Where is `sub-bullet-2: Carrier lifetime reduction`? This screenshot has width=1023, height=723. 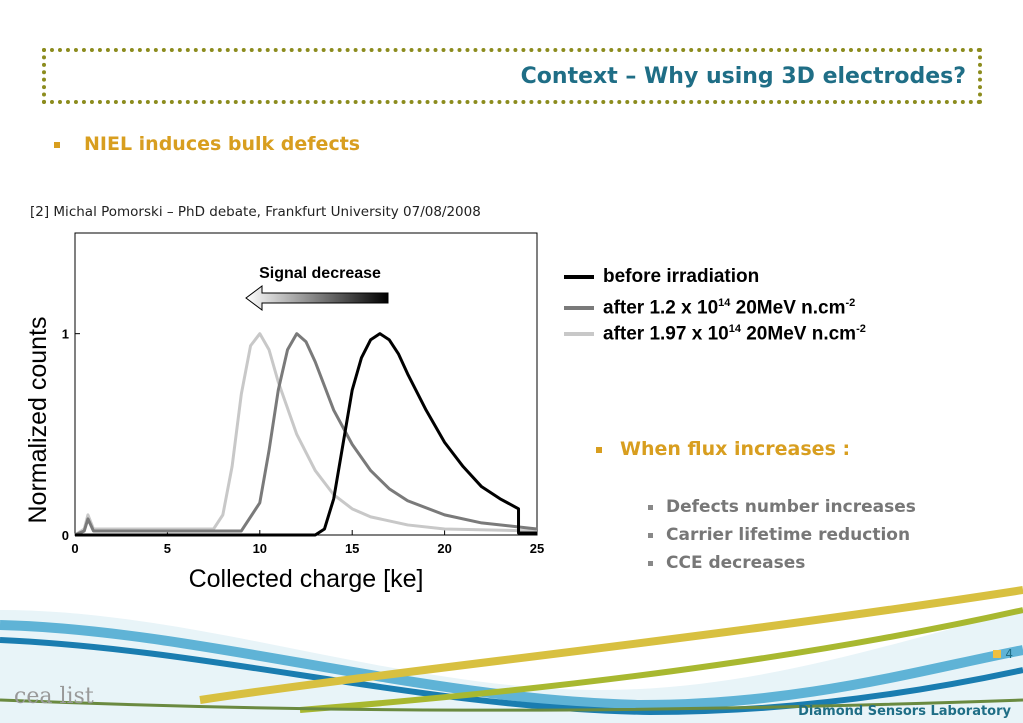
sub-bullet-2: Carrier lifetime reduction is located at coordinates (779, 535).